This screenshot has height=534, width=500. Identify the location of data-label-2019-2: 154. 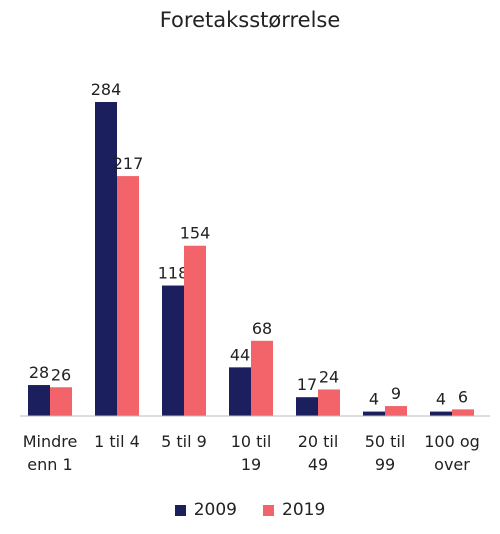
(195, 233).